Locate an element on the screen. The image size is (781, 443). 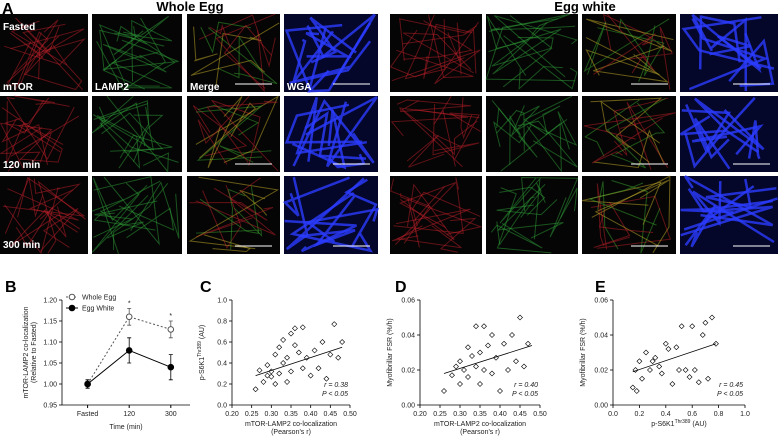
column-label: Merge is located at coordinates (205, 87).